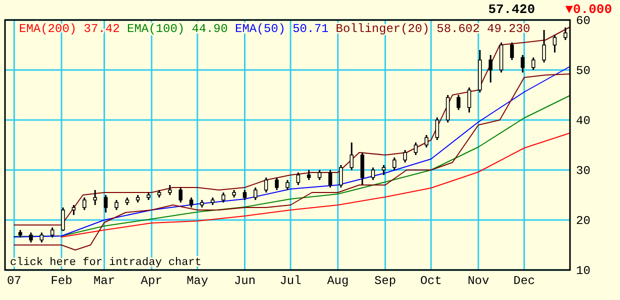 This screenshot has height=300, width=620. I want to click on x-tick-label: 07, so click(14, 281).